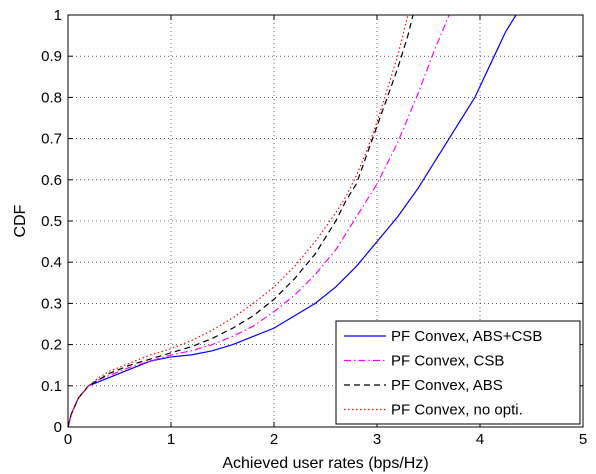  Describe the element at coordinates (51, 56) in the screenshot. I see `y-tick-label: 0.9` at that location.